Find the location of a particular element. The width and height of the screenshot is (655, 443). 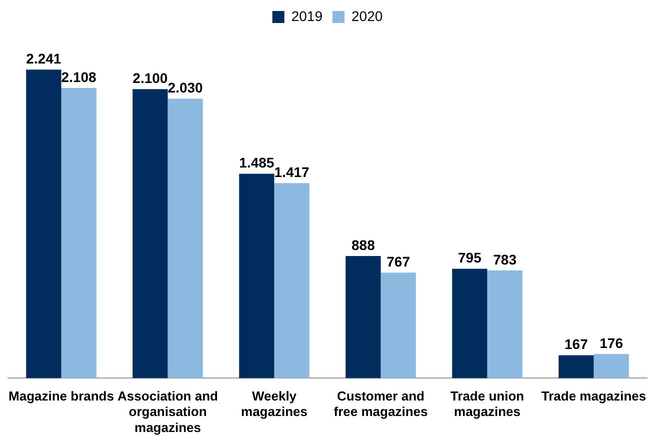

data-label: 167 is located at coordinates (576, 344).